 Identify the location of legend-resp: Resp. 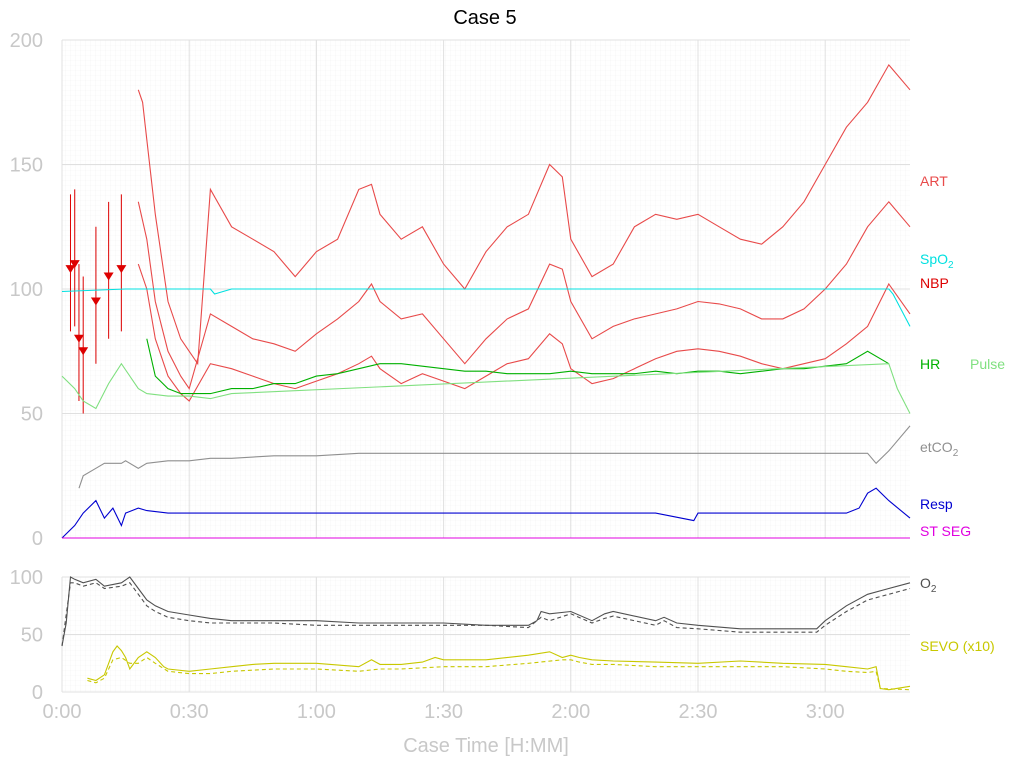
(936, 504).